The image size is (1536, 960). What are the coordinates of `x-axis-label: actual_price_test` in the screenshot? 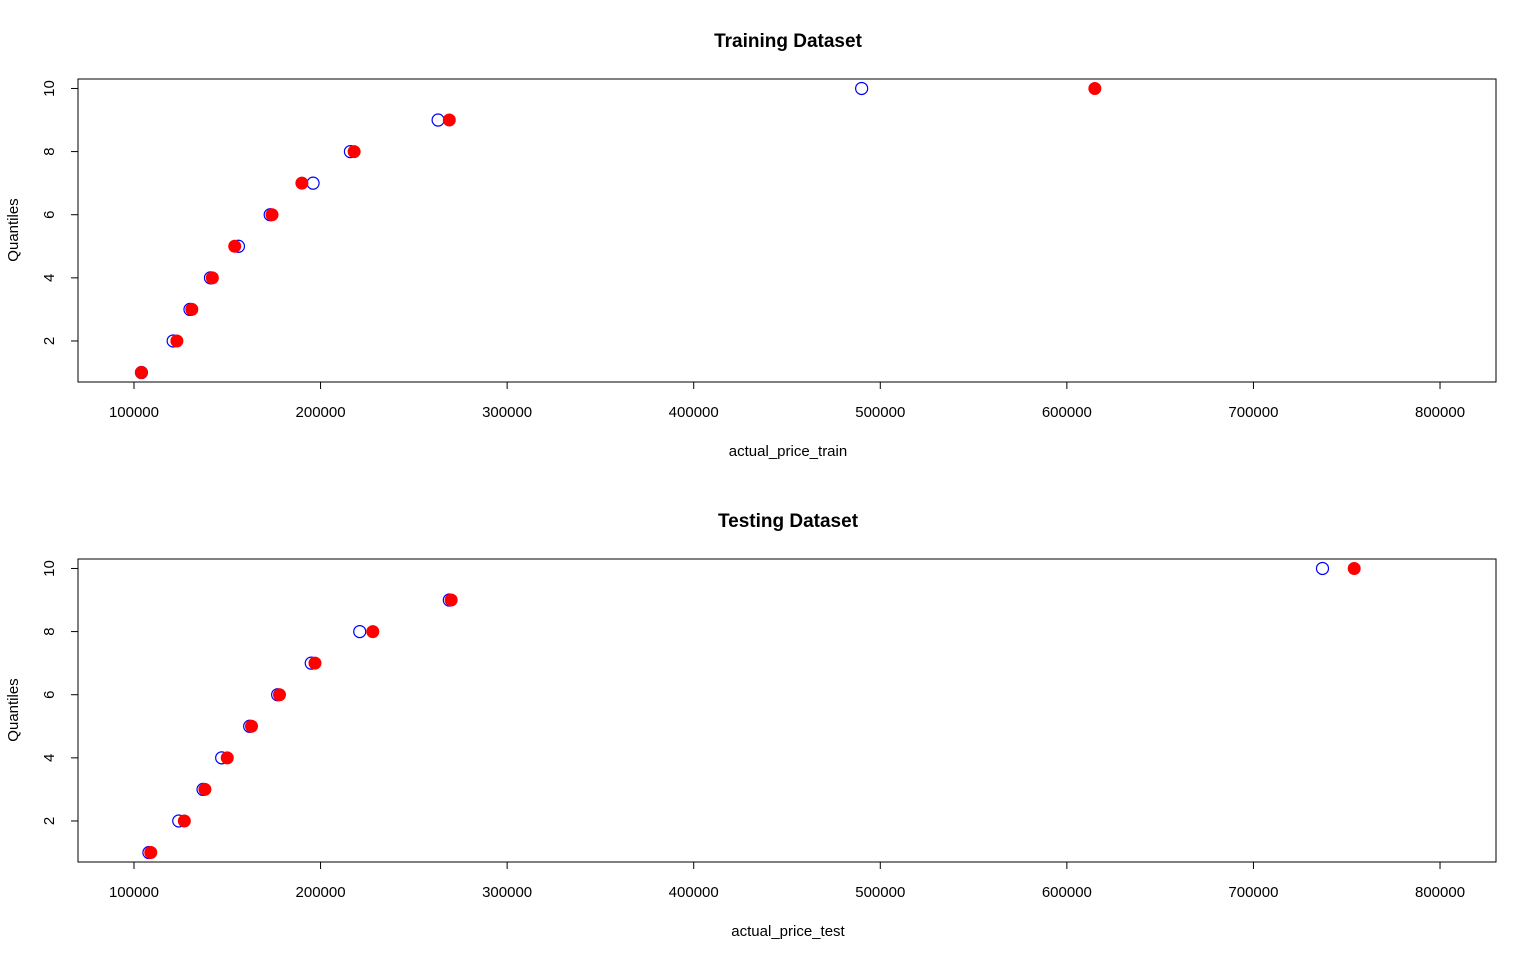 It's located at (788, 931).